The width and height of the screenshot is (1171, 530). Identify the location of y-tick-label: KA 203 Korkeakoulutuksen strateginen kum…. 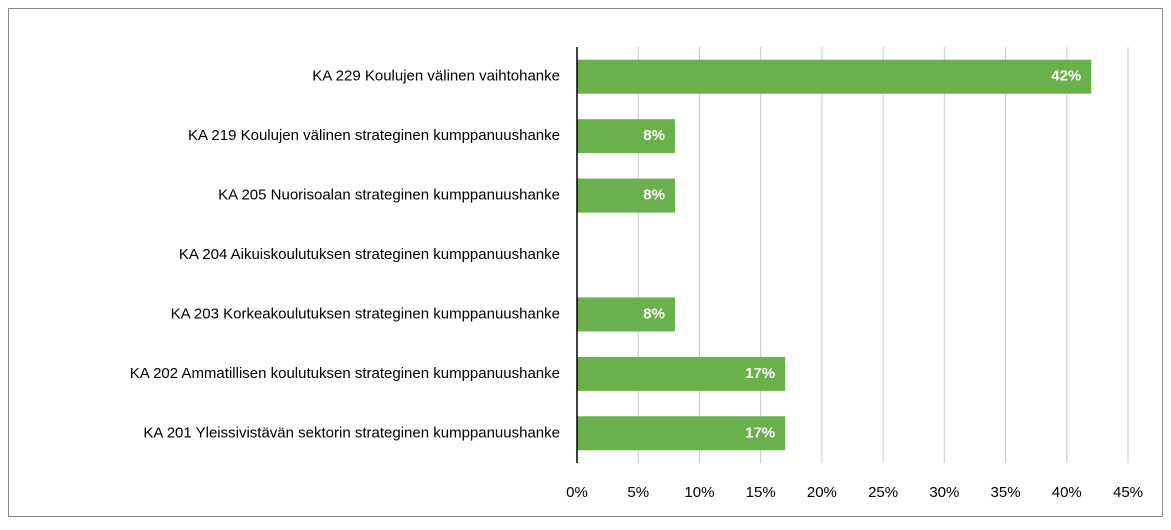
(365, 313).